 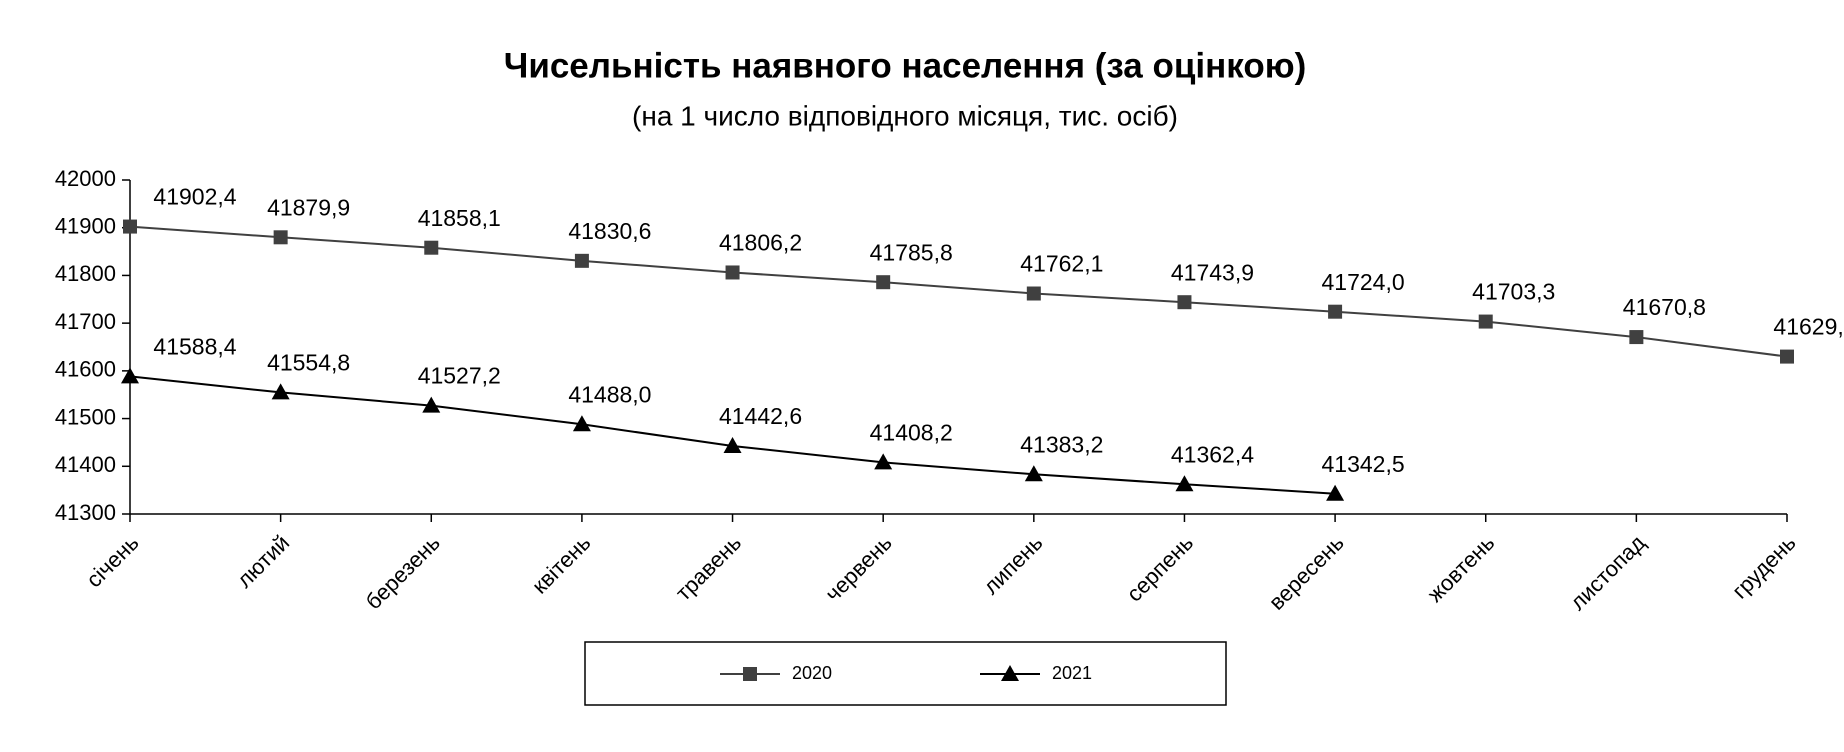 What do you see at coordinates (308, 363) in the screenshot?
I see `data-label: 41554,8` at bounding box center [308, 363].